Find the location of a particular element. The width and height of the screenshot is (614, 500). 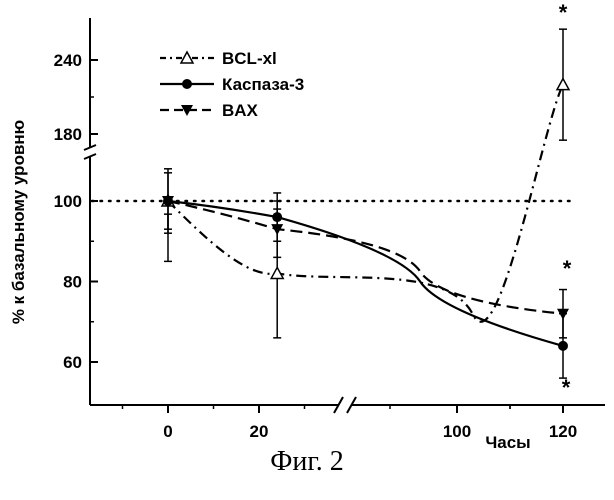

figure-caption: Фиг. 2 is located at coordinates (307, 461).